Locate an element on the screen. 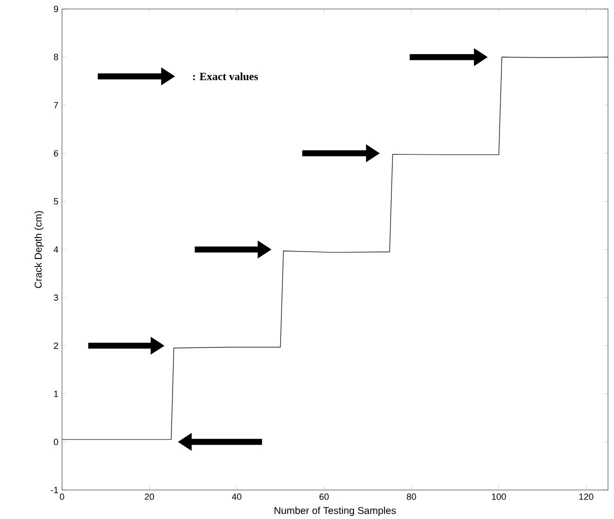 The width and height of the screenshot is (614, 519). y-tick-label: 2 is located at coordinates (56, 345).